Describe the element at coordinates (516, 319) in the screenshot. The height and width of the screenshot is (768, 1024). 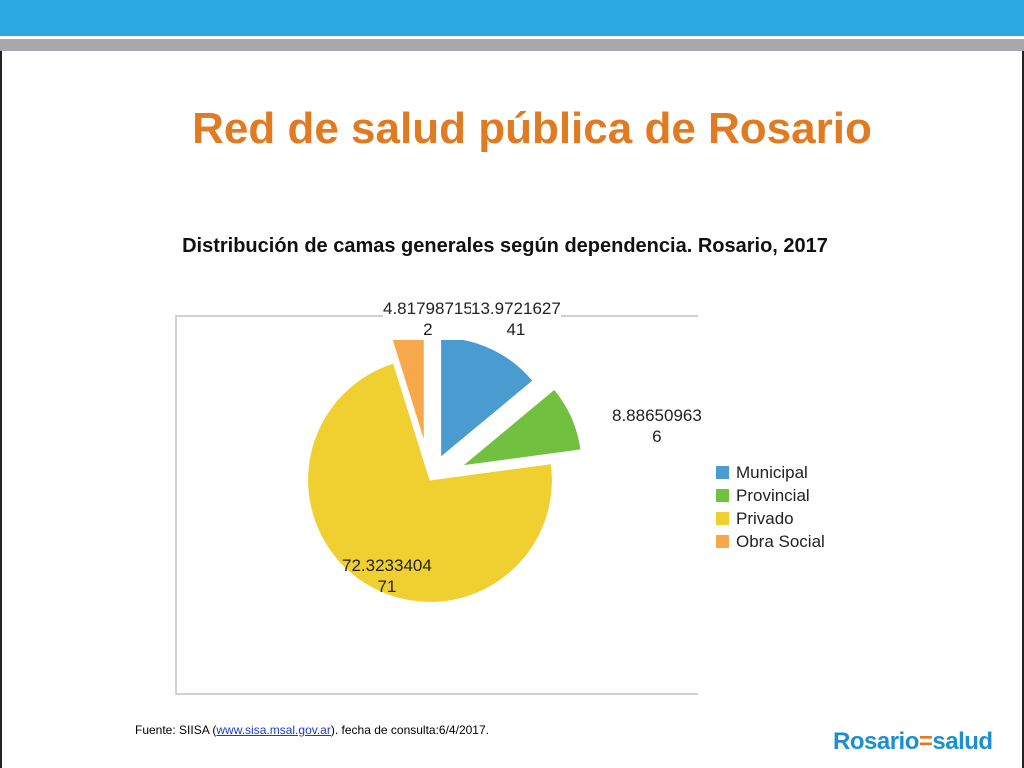
I see `data-label-municipal: 13.9721627 41` at that location.